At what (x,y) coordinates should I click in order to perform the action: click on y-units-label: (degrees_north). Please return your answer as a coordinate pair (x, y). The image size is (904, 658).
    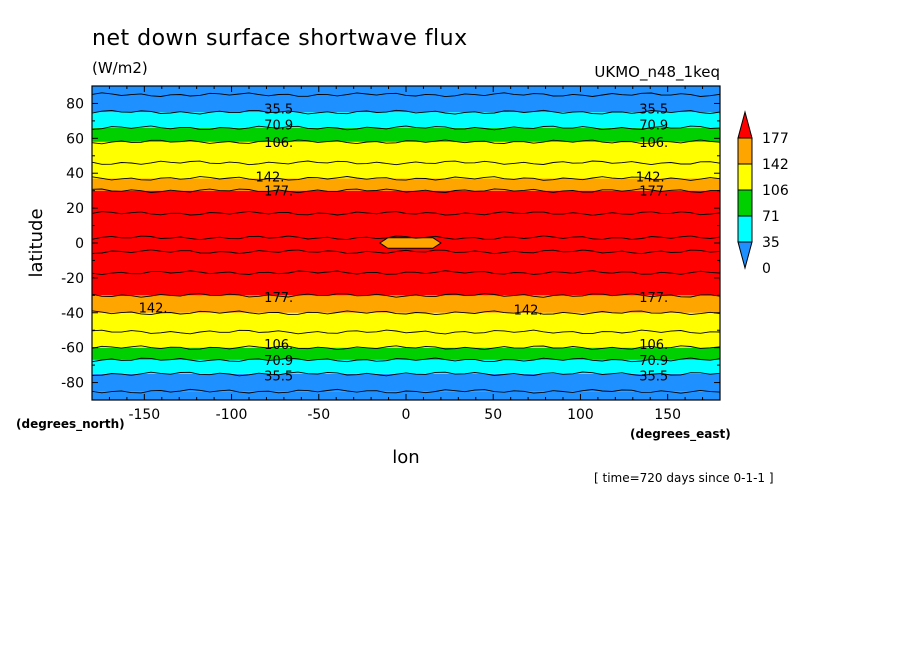
    Looking at the image, I should click on (70, 424).